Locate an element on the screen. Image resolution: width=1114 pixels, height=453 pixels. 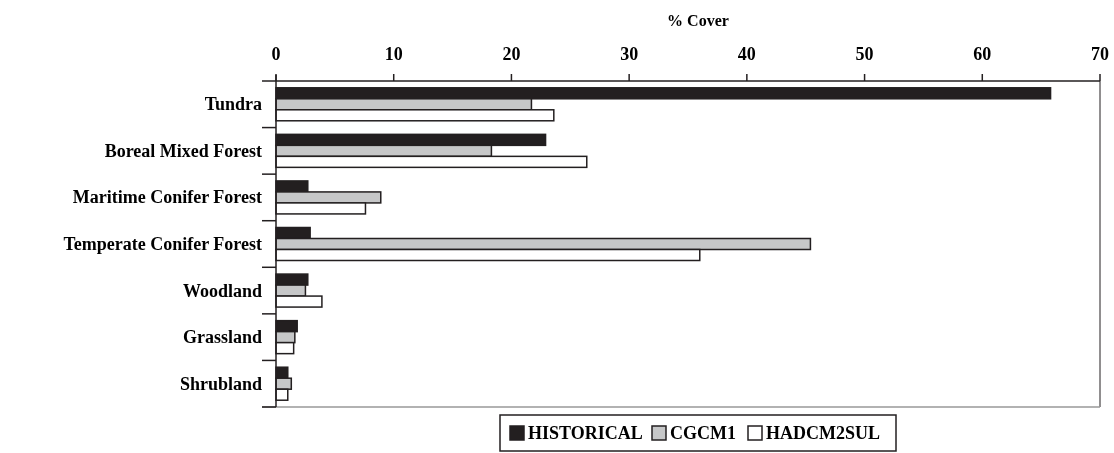
legend-label: CGCM1 is located at coordinates (703, 433).